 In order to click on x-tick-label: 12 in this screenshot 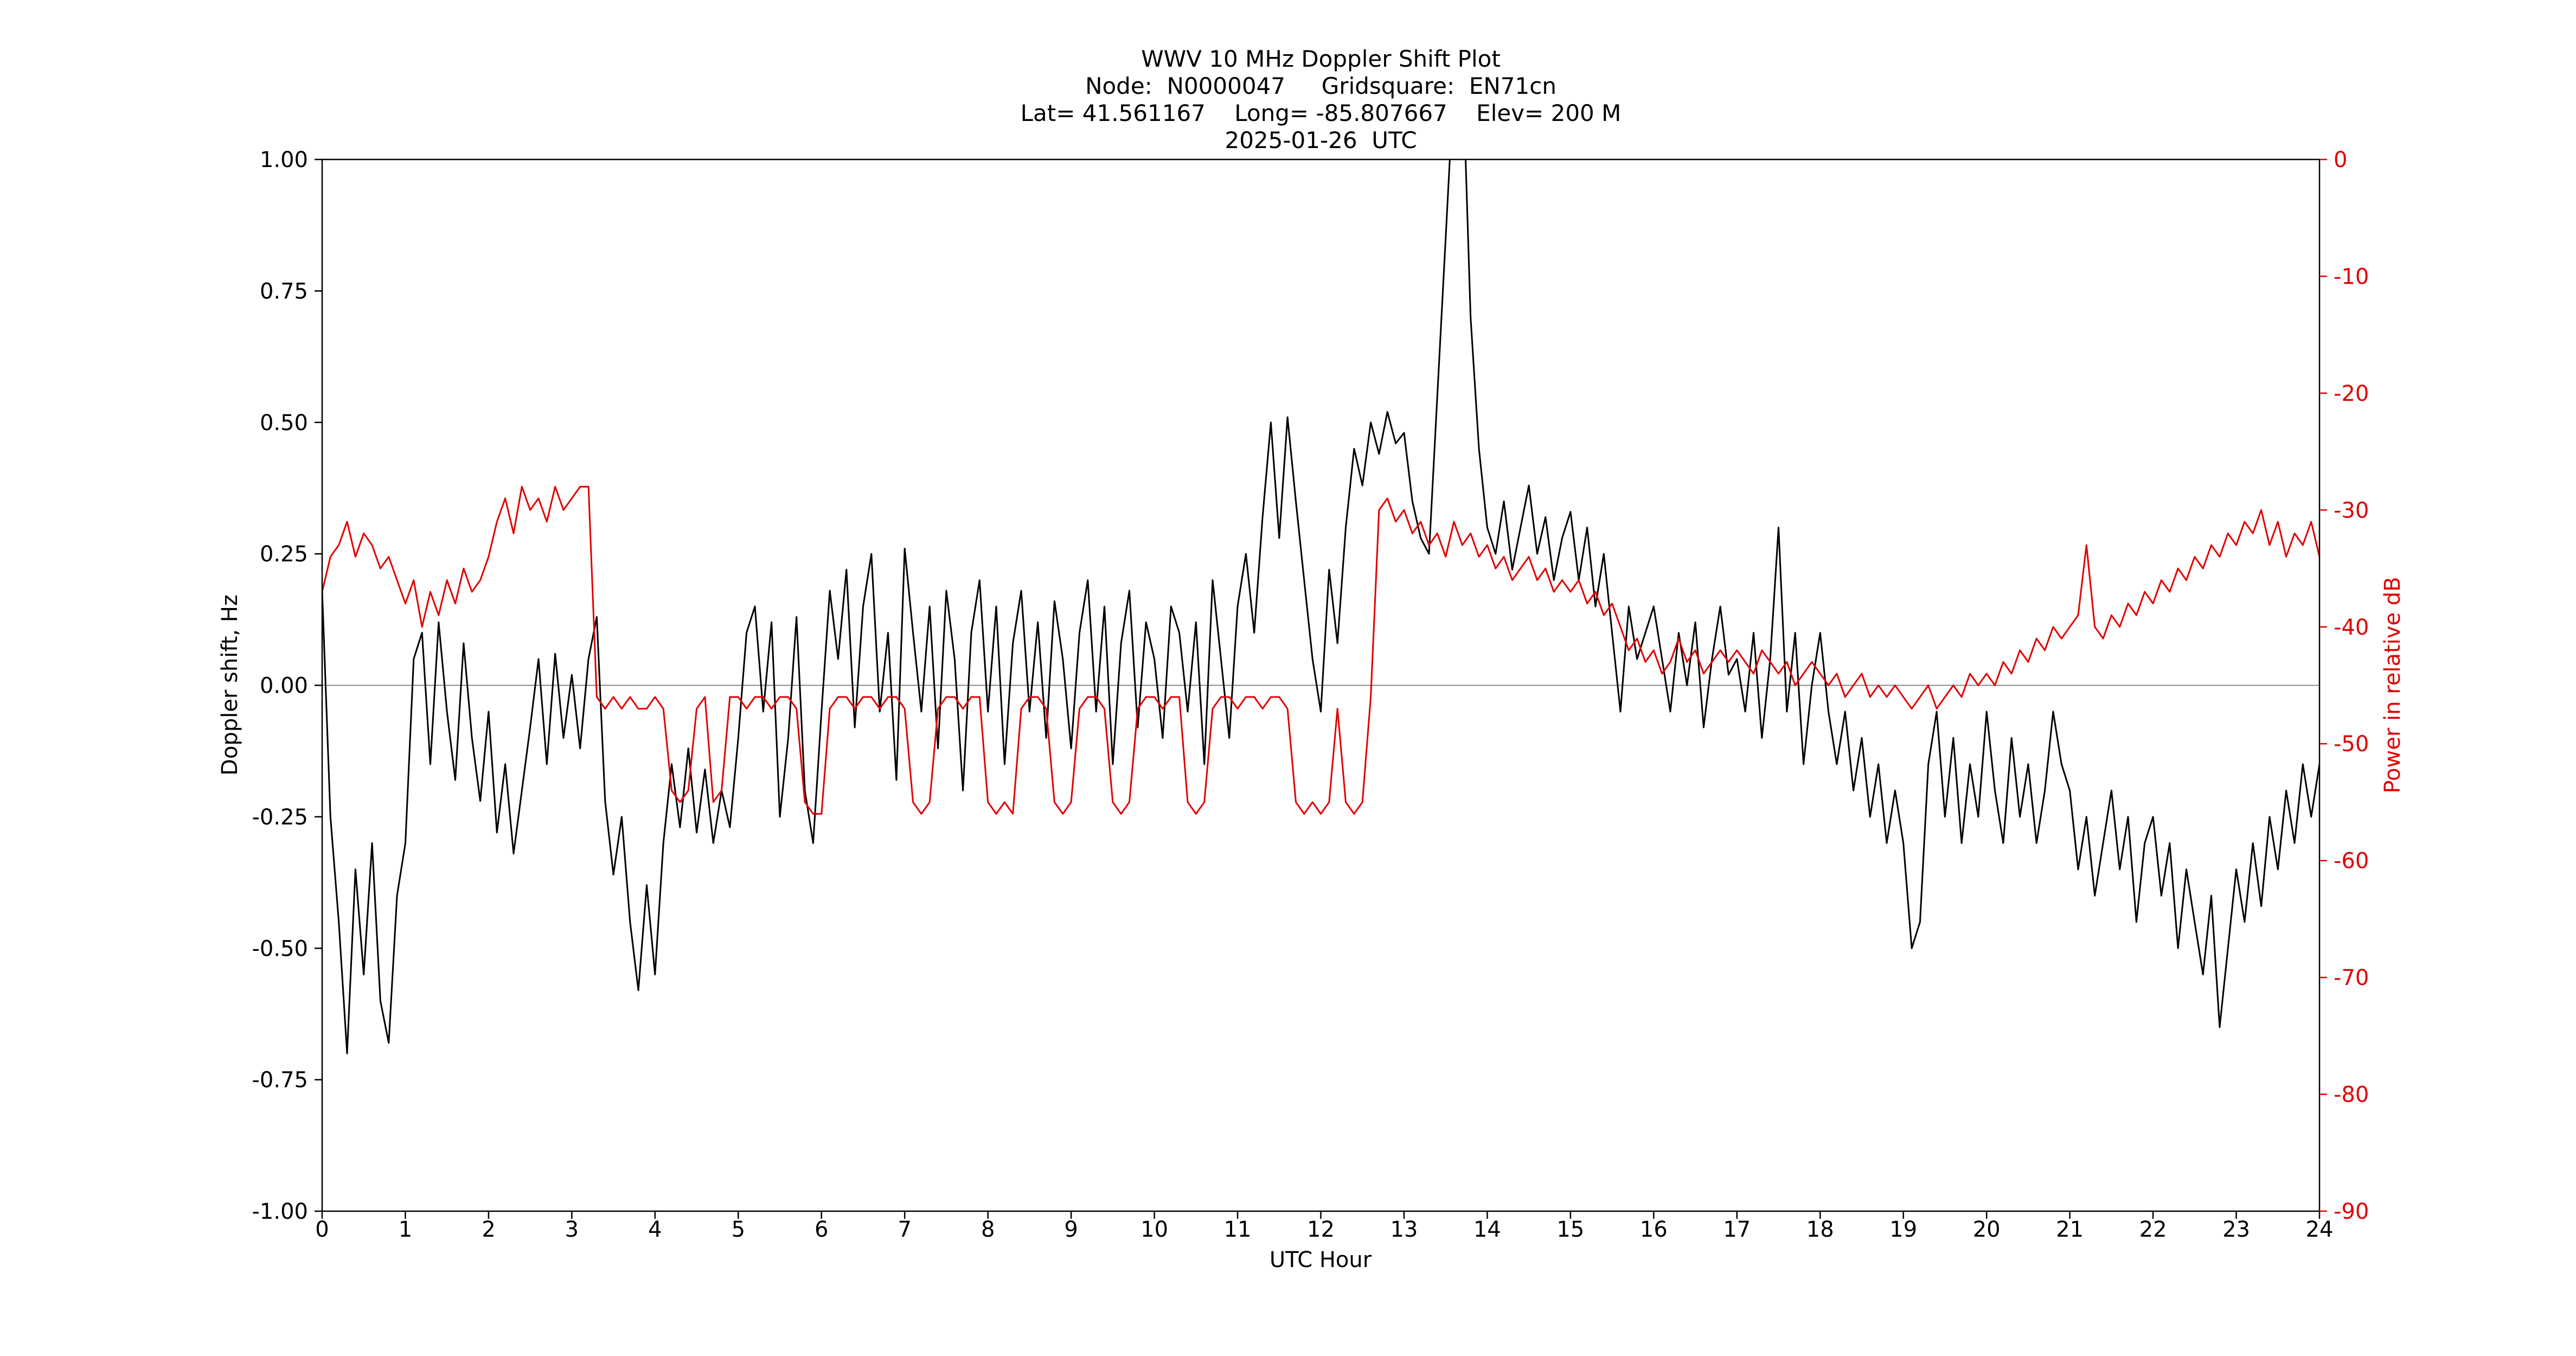, I will do `click(1321, 1229)`.